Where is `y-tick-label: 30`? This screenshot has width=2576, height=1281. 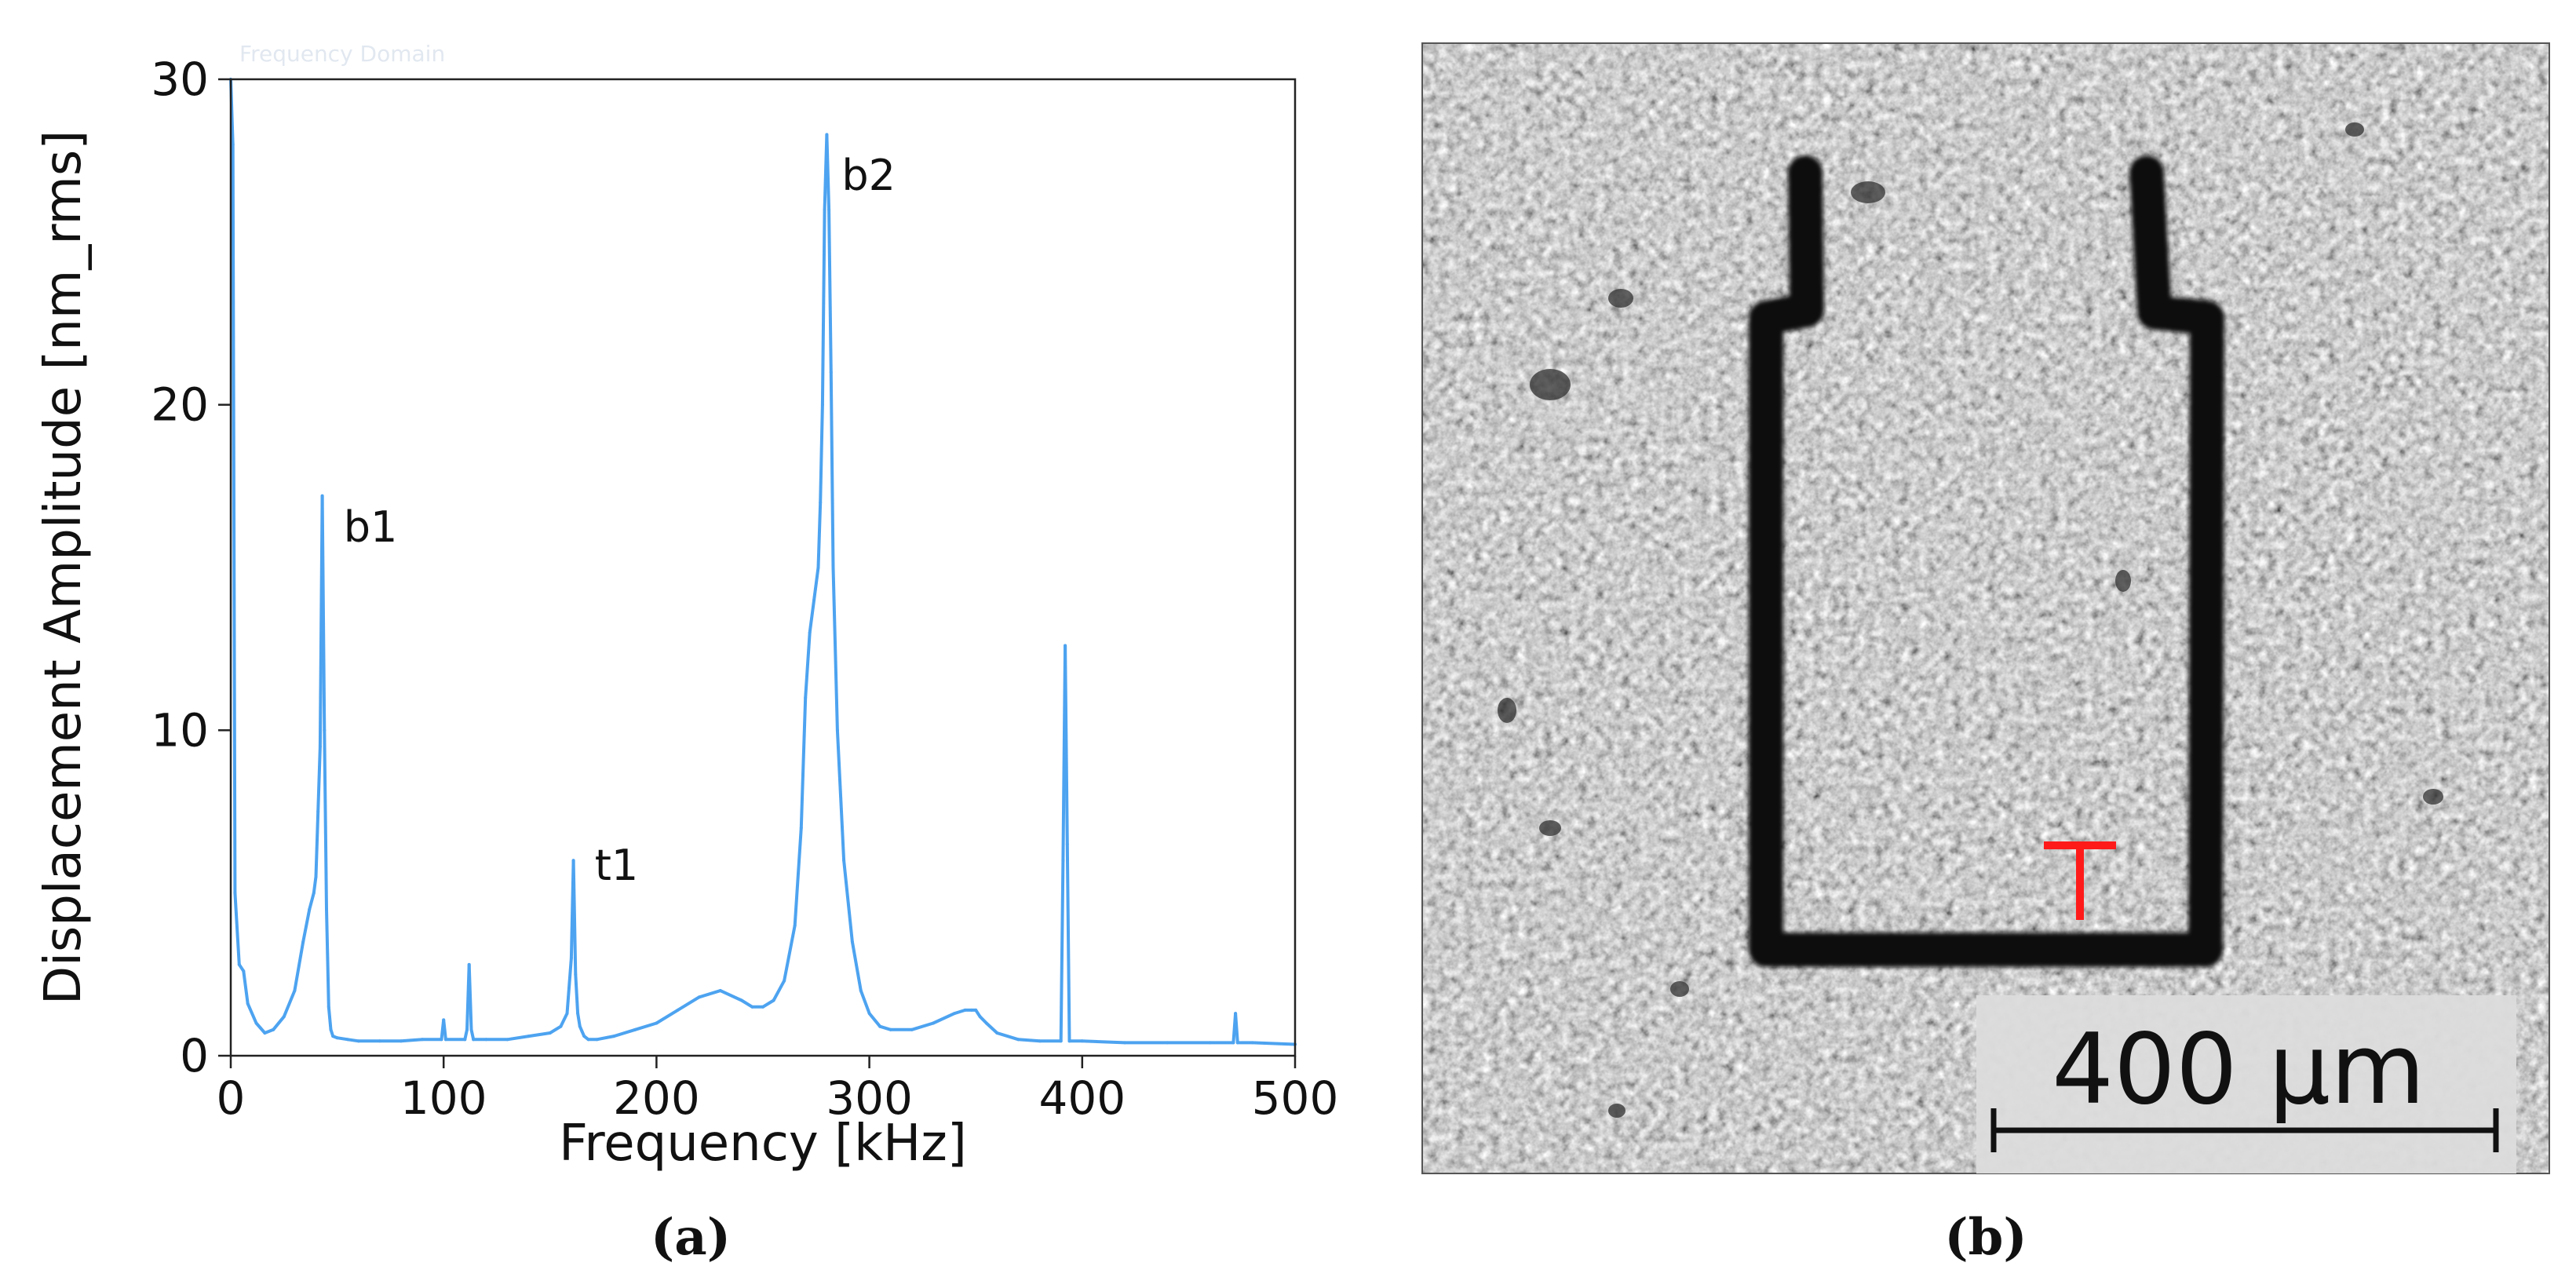 y-tick-label: 30 is located at coordinates (180, 79).